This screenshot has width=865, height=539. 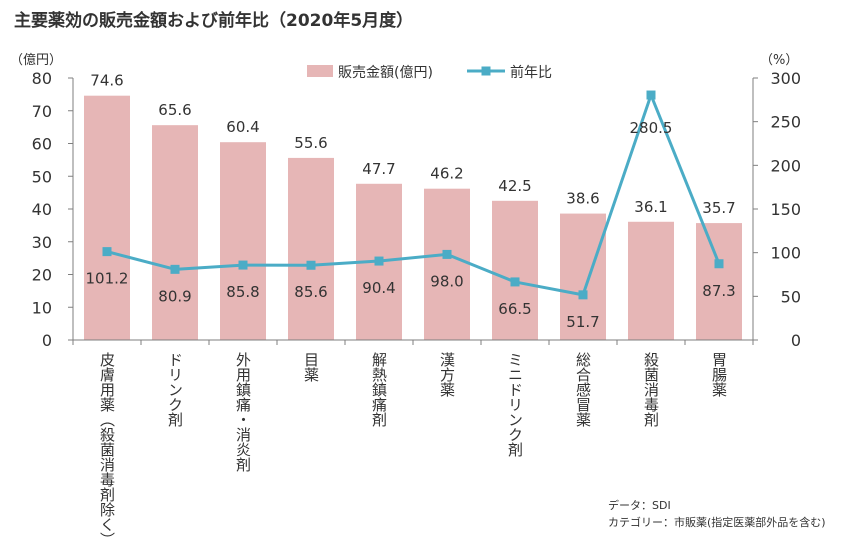 What do you see at coordinates (385, 73) in the screenshot?
I see `legend-bar-label: 販売金額(億円)` at bounding box center [385, 73].